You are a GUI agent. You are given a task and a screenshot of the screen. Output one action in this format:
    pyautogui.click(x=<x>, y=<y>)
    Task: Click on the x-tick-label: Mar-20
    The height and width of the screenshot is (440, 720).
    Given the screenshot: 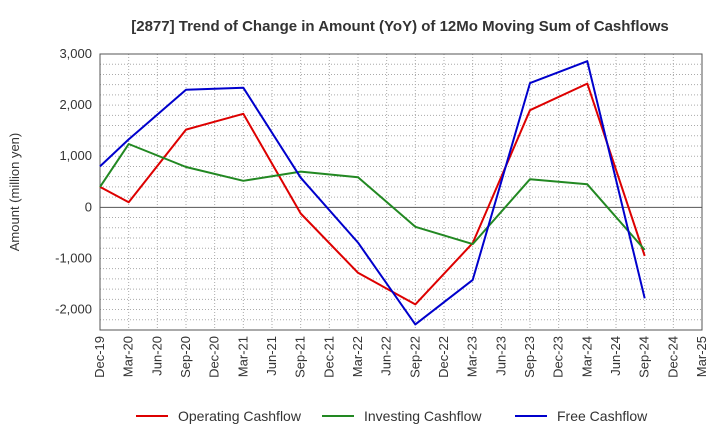 What is the action you would take?
    pyautogui.click(x=128, y=356)
    